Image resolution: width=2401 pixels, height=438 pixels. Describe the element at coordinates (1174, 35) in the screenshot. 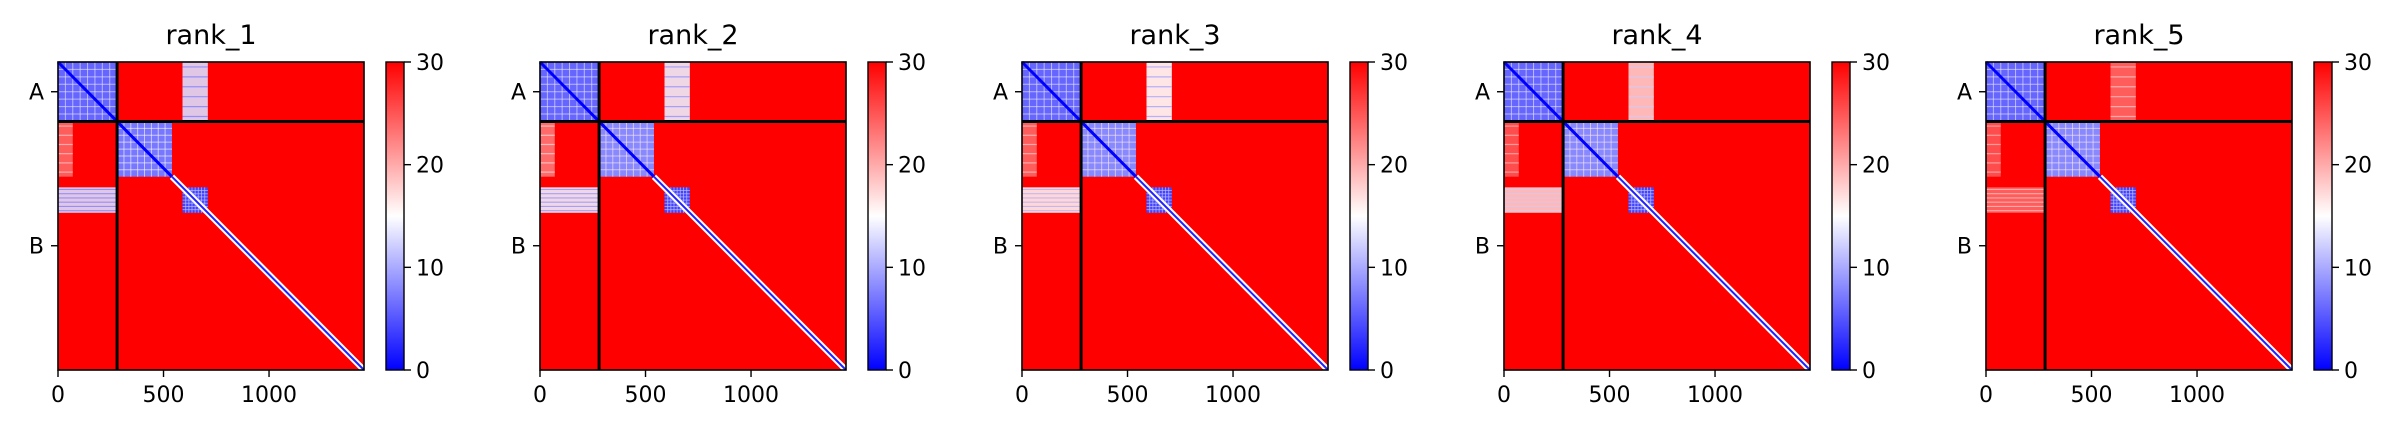

I see `chart-title: rank_3` at that location.